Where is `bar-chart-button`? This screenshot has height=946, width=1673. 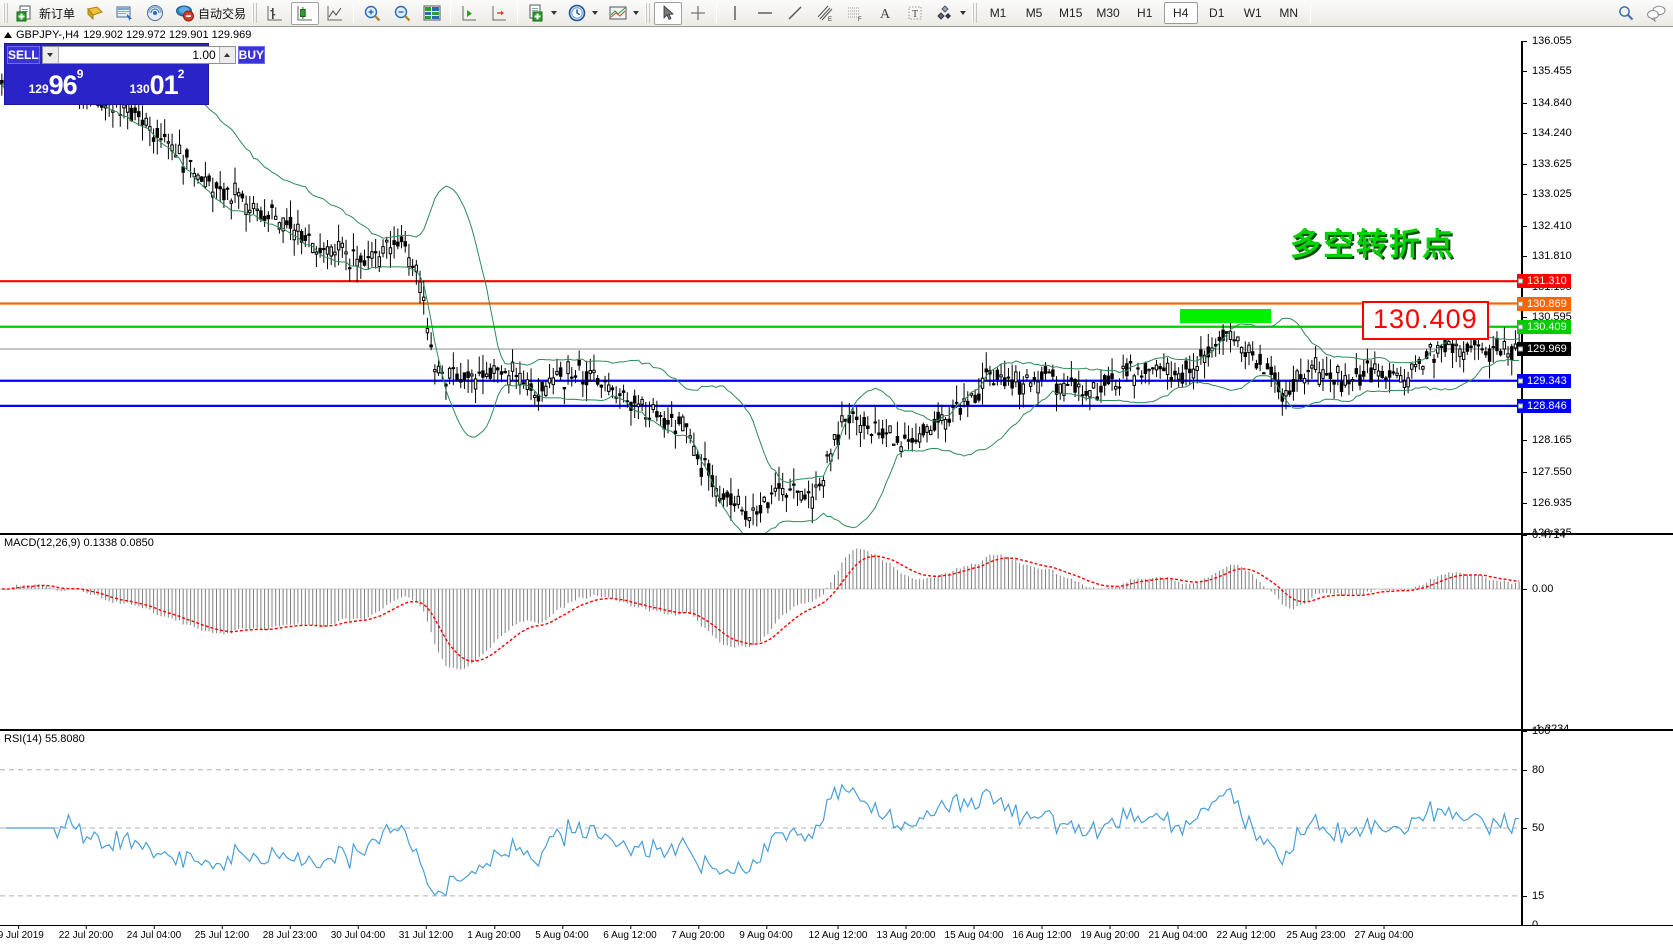 bar-chart-button is located at coordinates (275, 13).